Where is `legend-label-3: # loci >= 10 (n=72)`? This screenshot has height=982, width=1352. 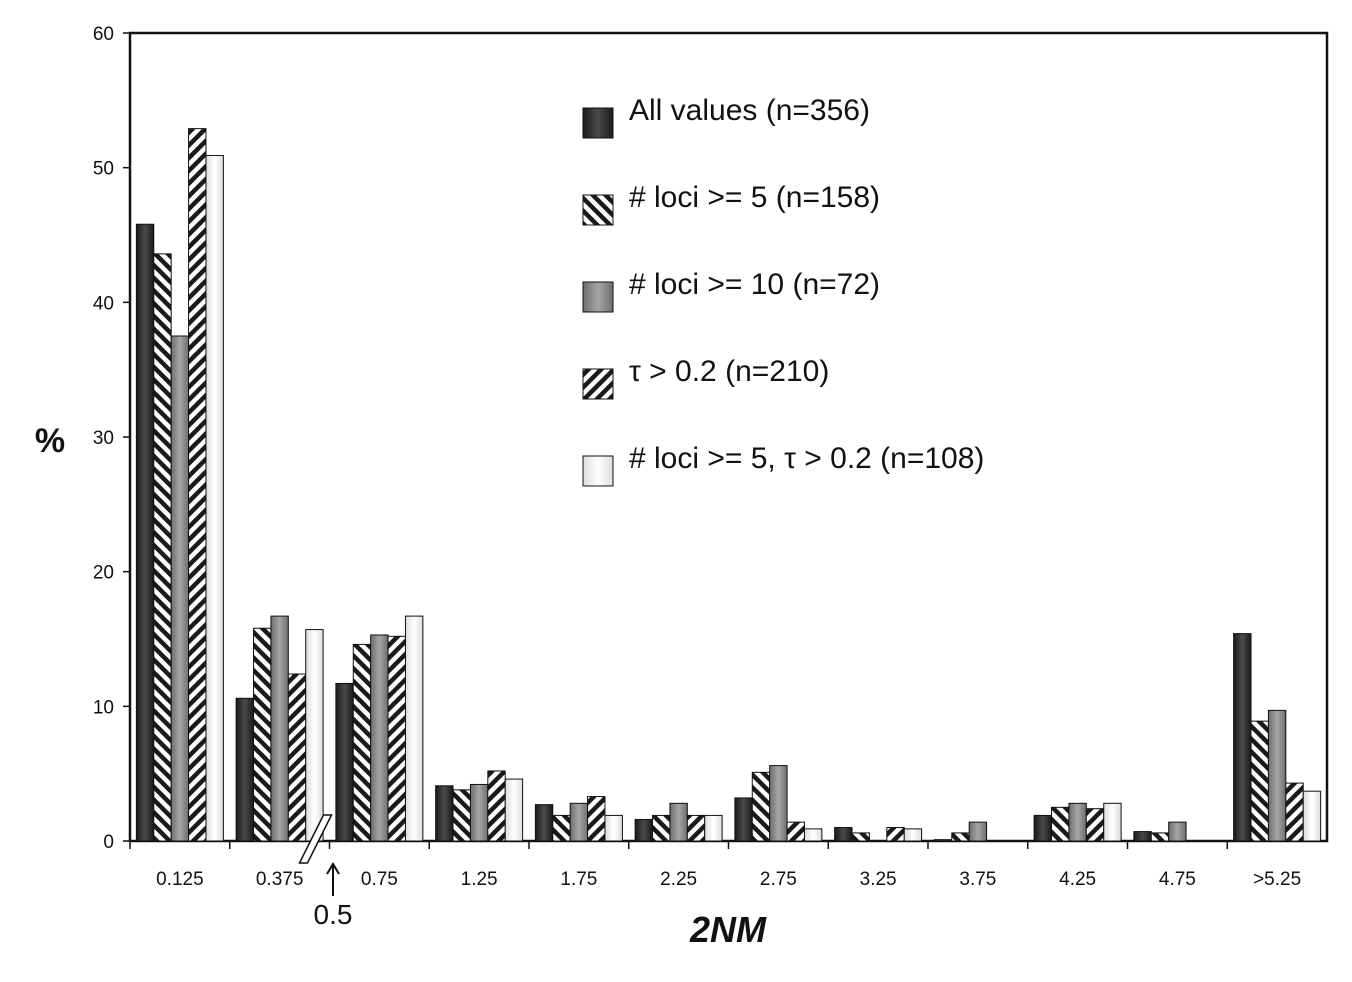
legend-label-3: # loci >= 10 (n=72) is located at coordinates (754, 284).